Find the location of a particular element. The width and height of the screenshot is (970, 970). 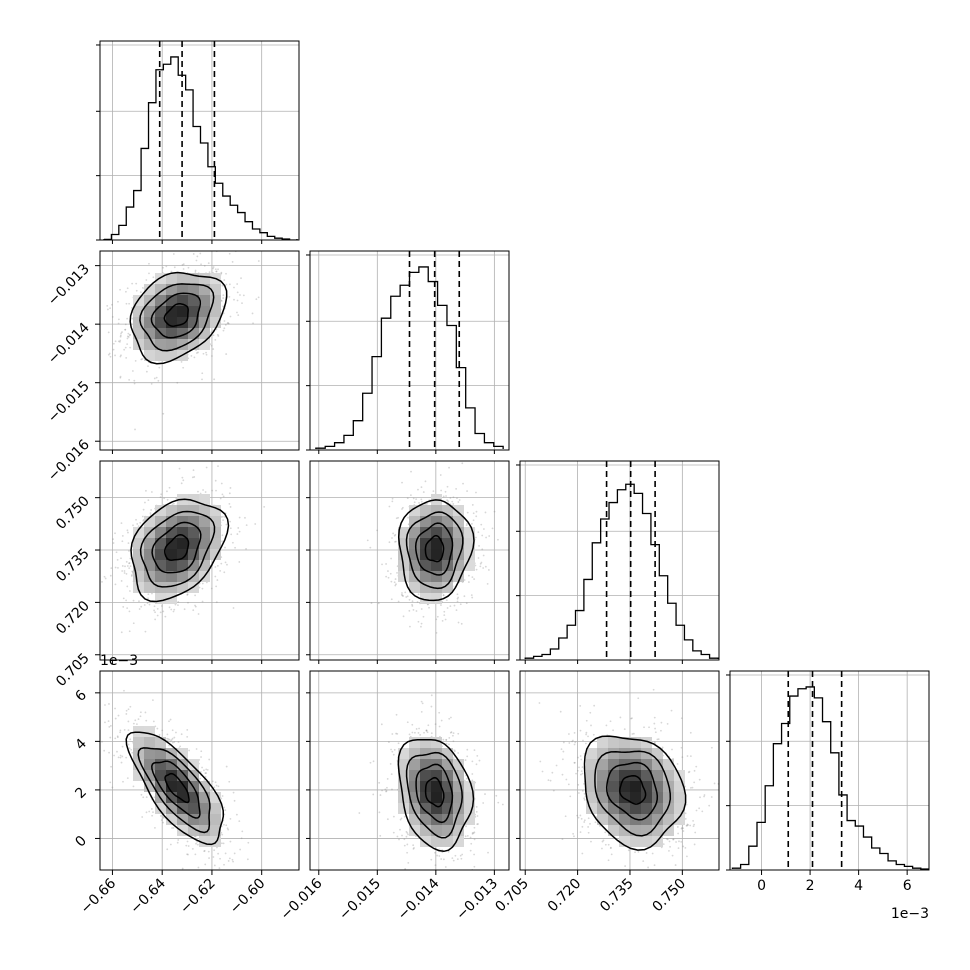

grid-lines is located at coordinates (199, 141).